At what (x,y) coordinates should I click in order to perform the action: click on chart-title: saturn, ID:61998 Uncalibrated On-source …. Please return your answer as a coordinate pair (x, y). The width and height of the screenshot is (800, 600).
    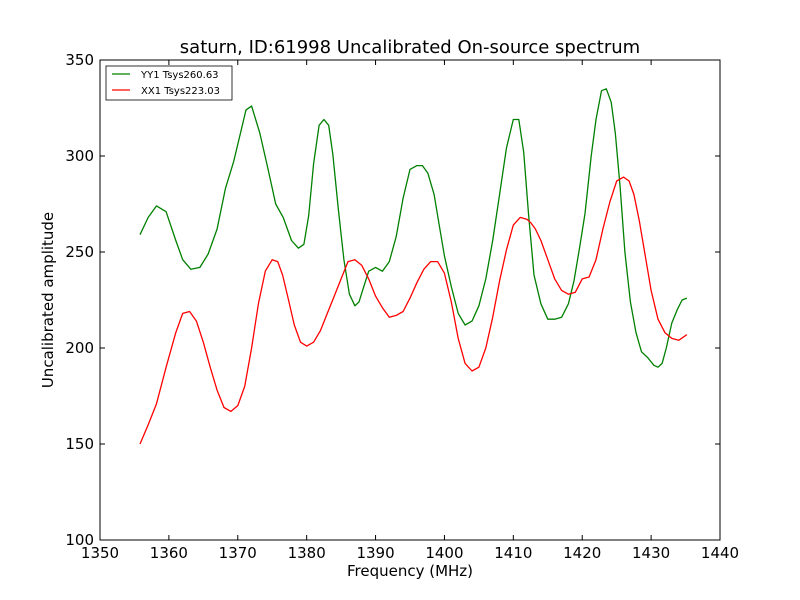
    Looking at the image, I should click on (410, 47).